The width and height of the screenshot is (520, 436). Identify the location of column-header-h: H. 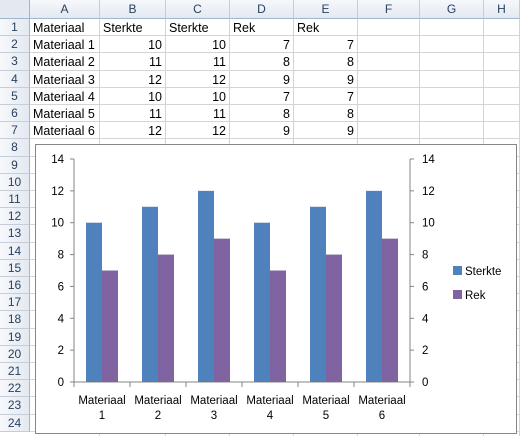
(502, 9).